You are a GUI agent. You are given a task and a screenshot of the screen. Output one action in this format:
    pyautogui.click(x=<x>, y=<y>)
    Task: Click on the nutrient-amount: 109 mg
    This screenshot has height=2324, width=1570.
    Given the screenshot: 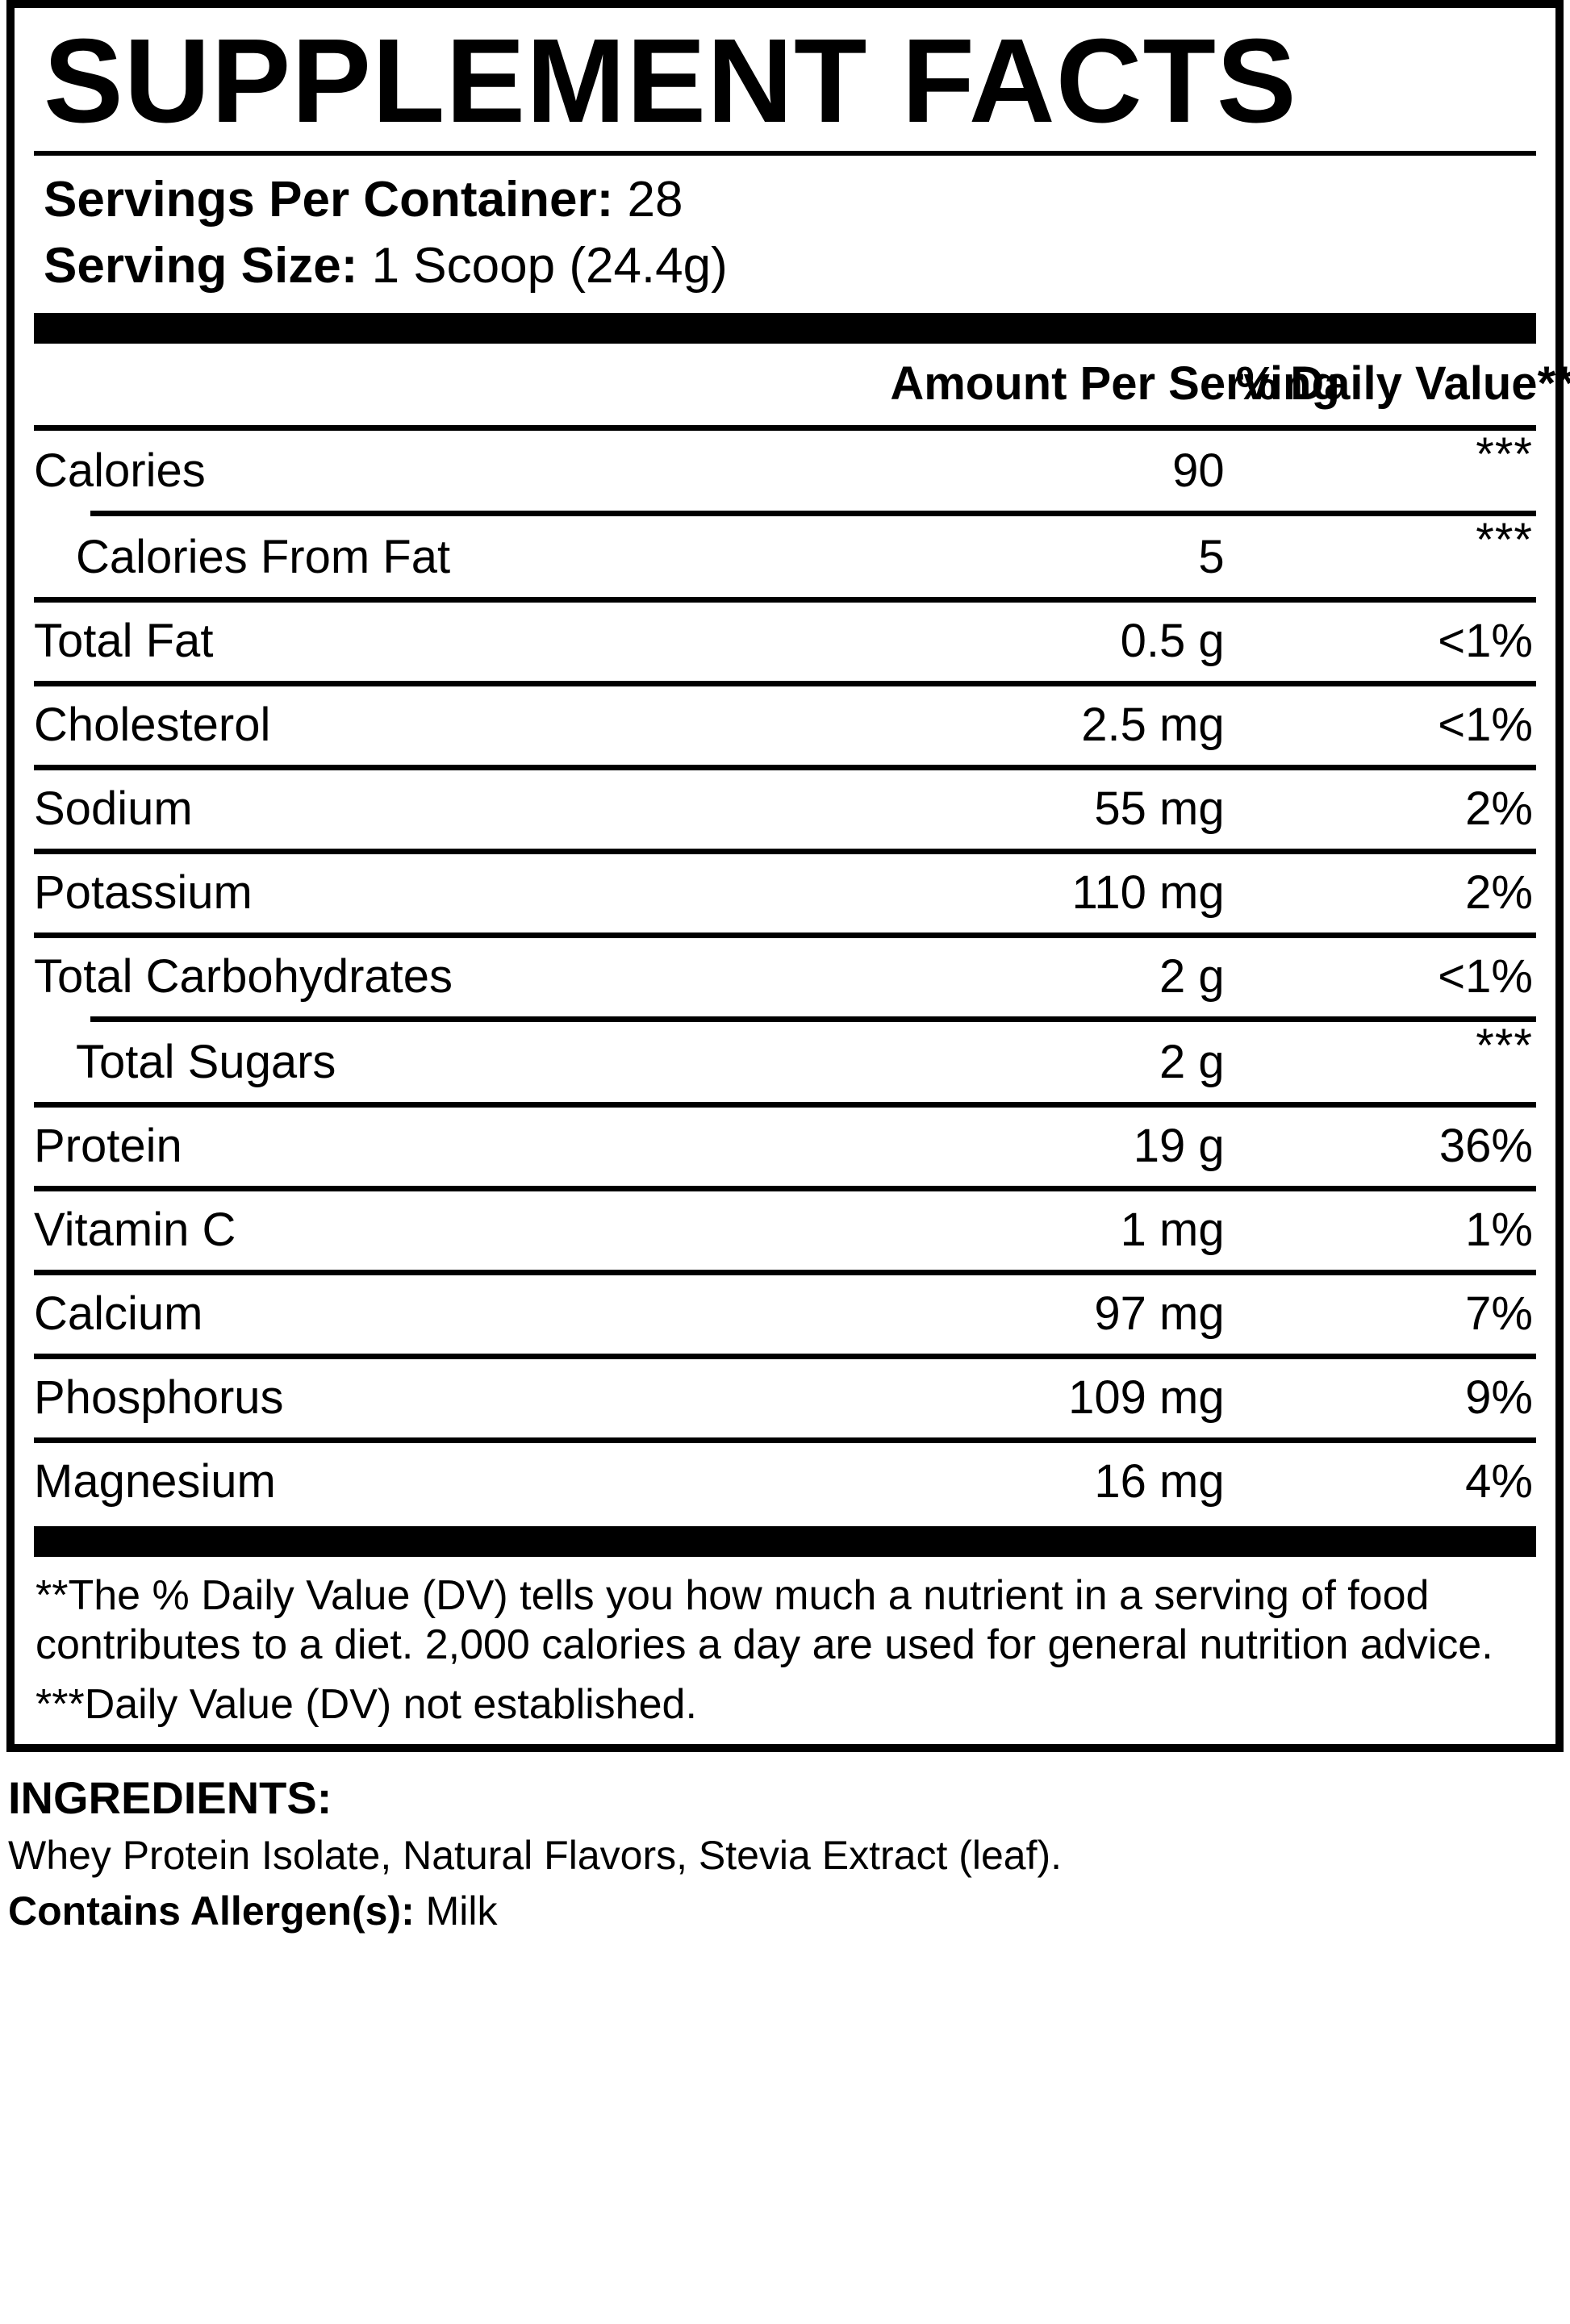 What is the action you would take?
    pyautogui.click(x=1146, y=1397)
    